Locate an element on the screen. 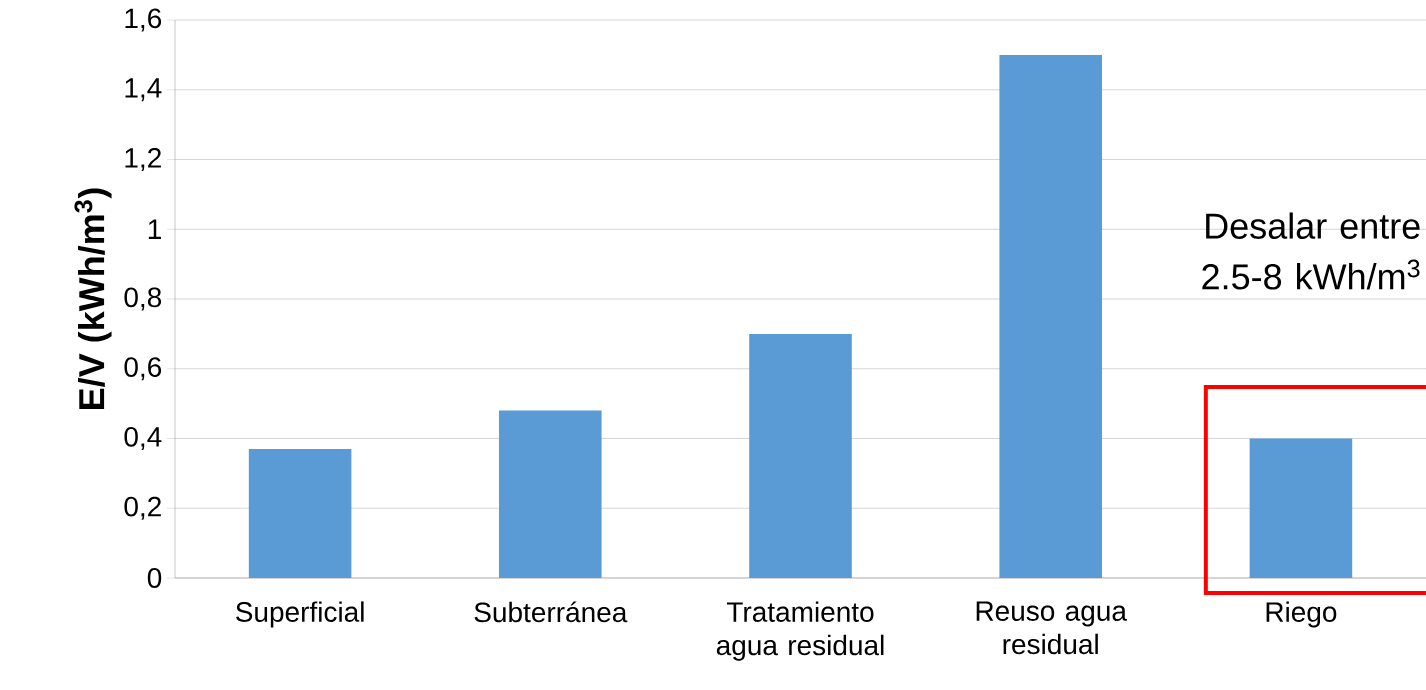 The height and width of the screenshot is (690, 1426). annotation: Desalar entre 2.5-8 kWh/m$^{3}$ is located at coordinates (1311, 251).